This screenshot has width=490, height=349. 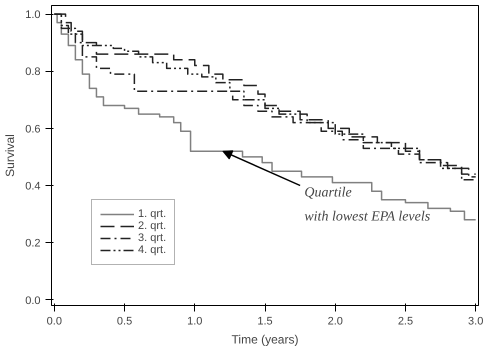 I want to click on y-tick-label: 0.6, so click(x=33, y=129).